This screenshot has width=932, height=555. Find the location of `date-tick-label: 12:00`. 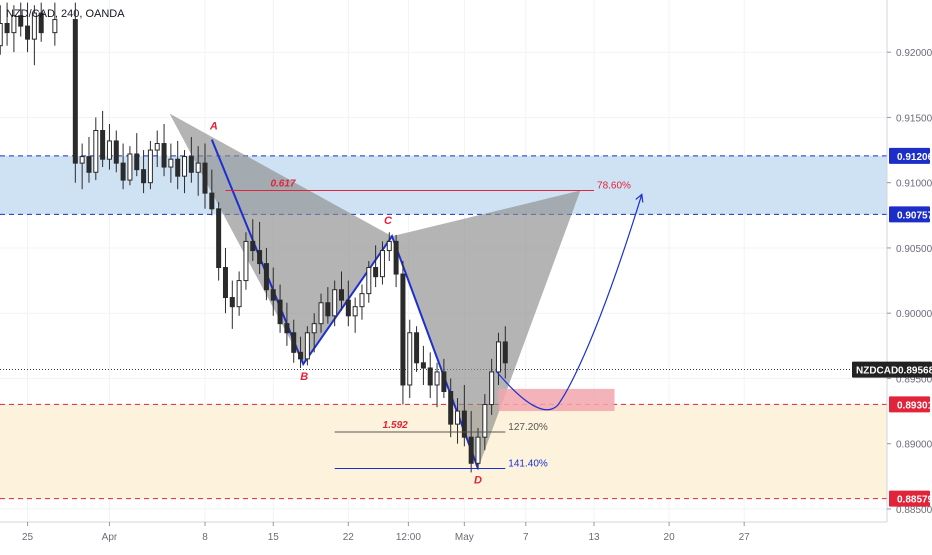

date-tick-label: 12:00 is located at coordinates (408, 537).